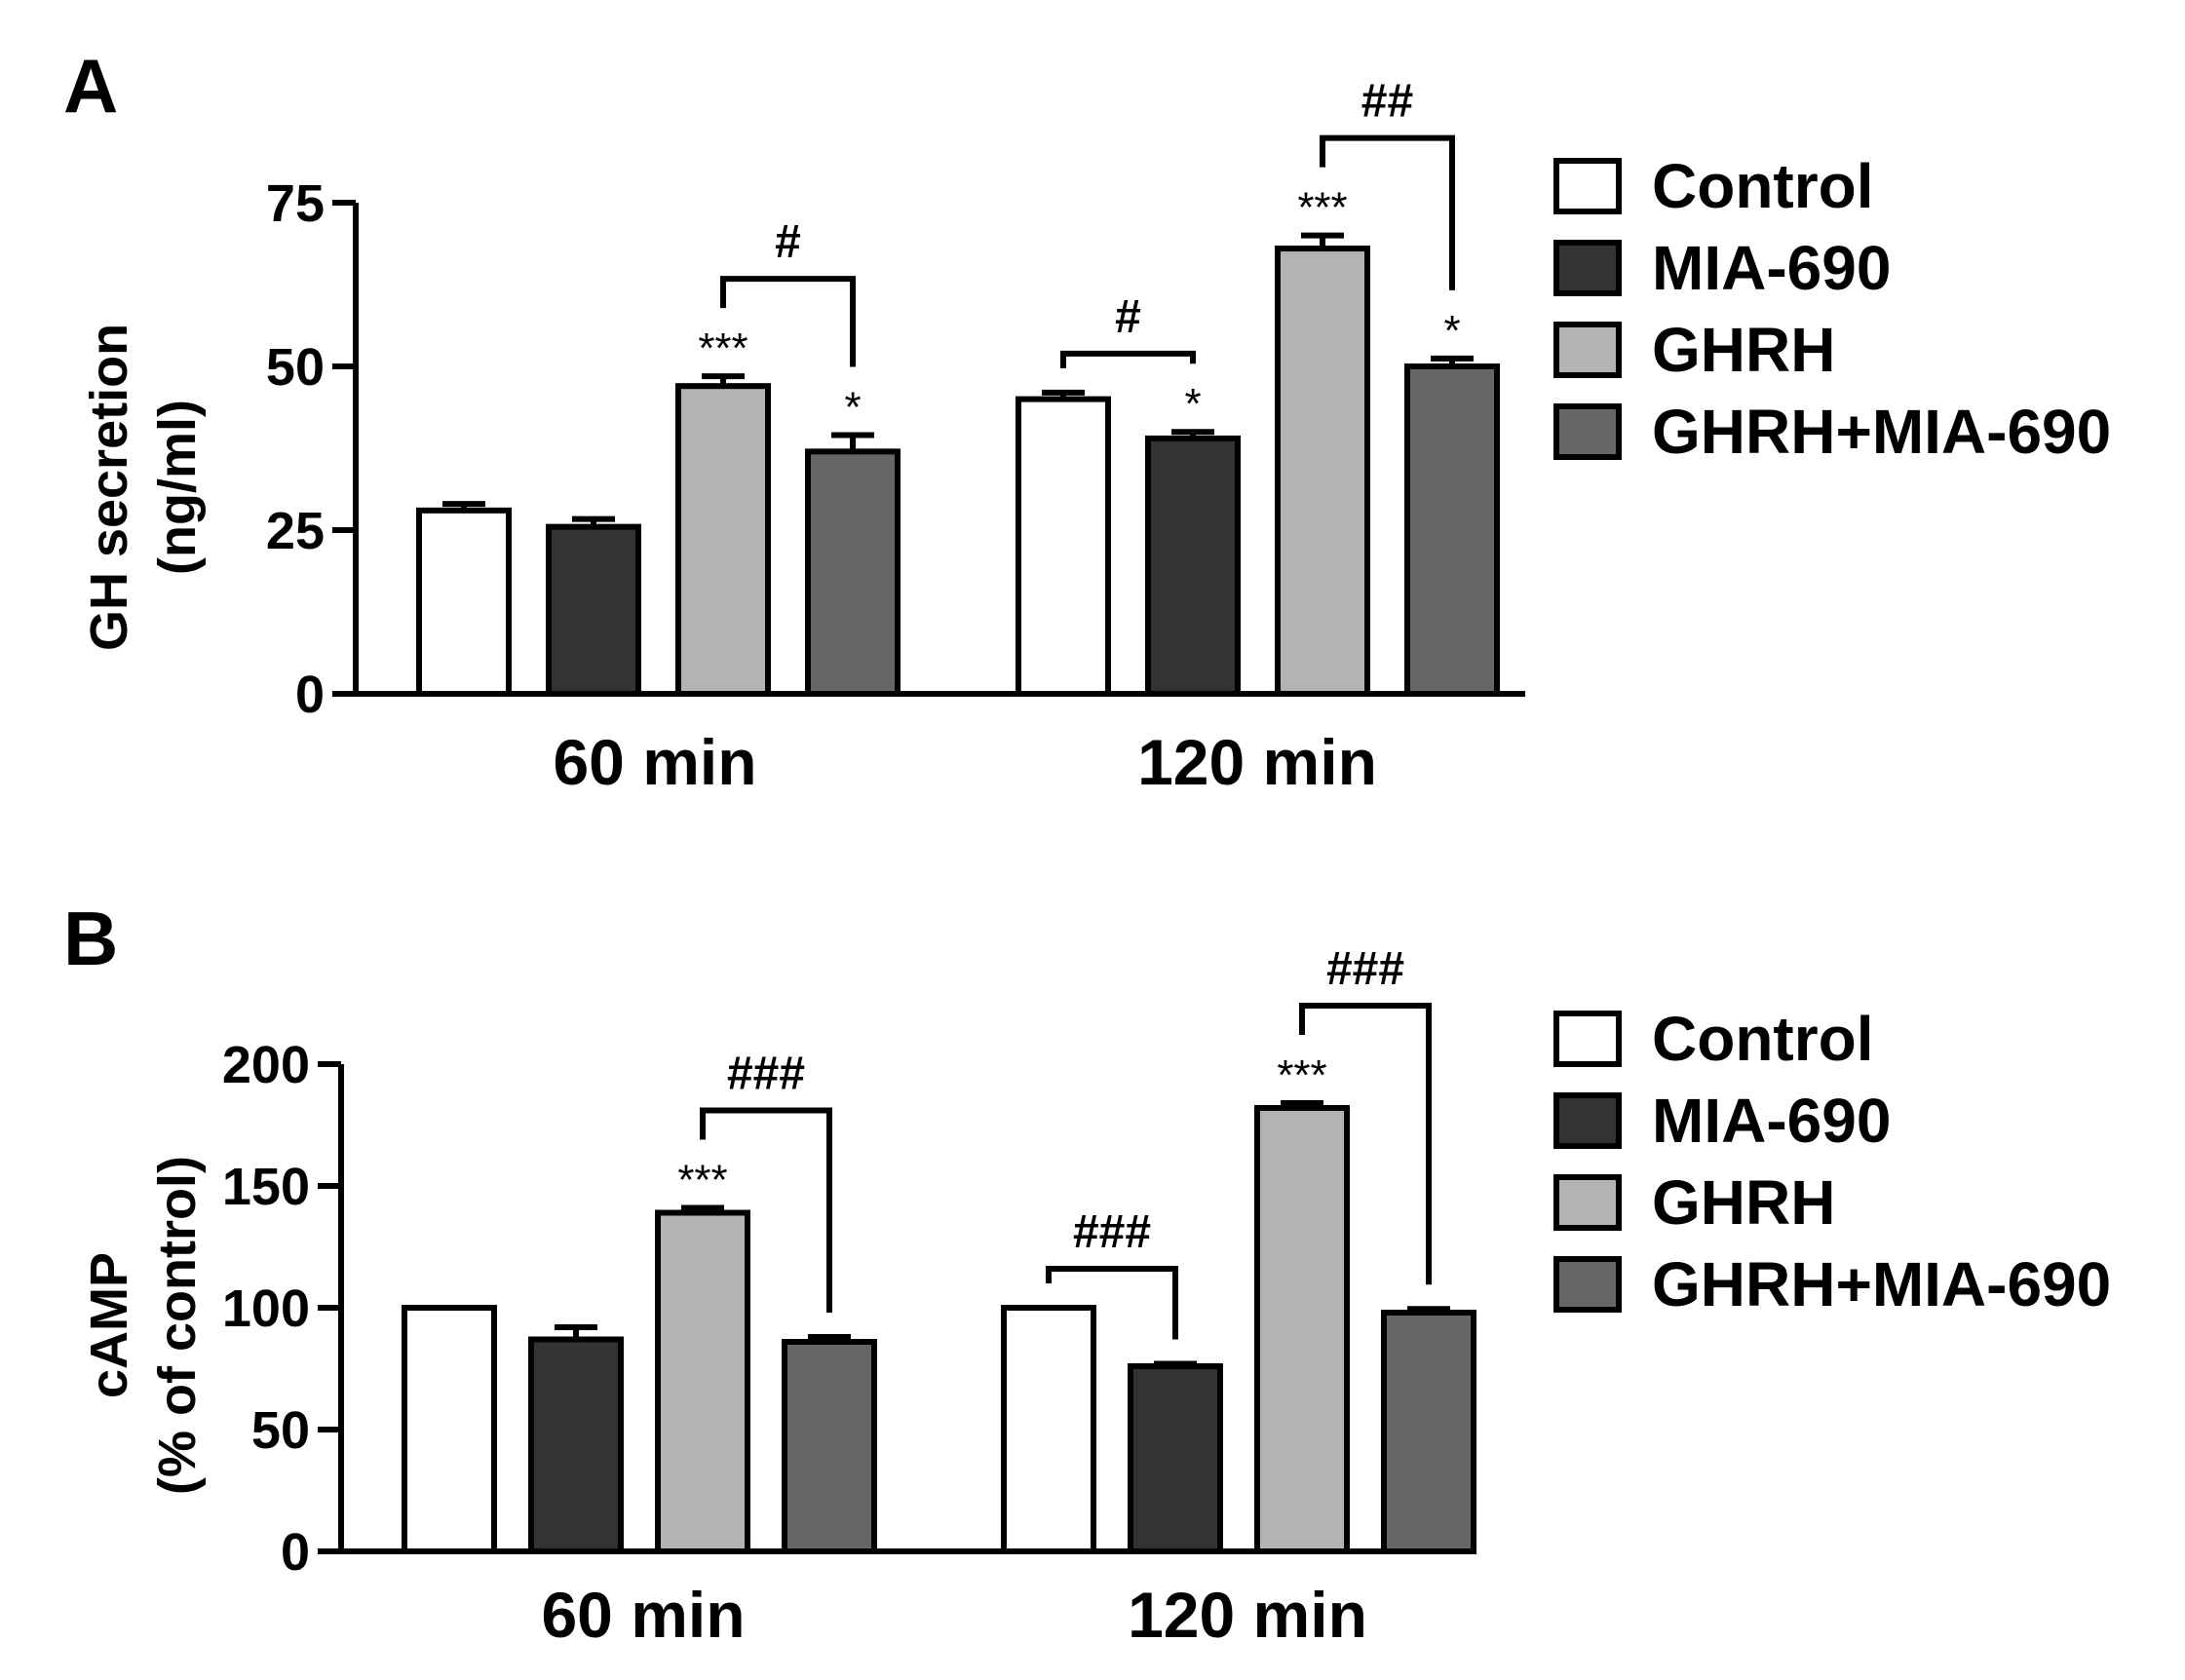 The width and height of the screenshot is (2185, 1680). What do you see at coordinates (266, 1308) in the screenshot?
I see `panel-b-y-tick-label: 100` at bounding box center [266, 1308].